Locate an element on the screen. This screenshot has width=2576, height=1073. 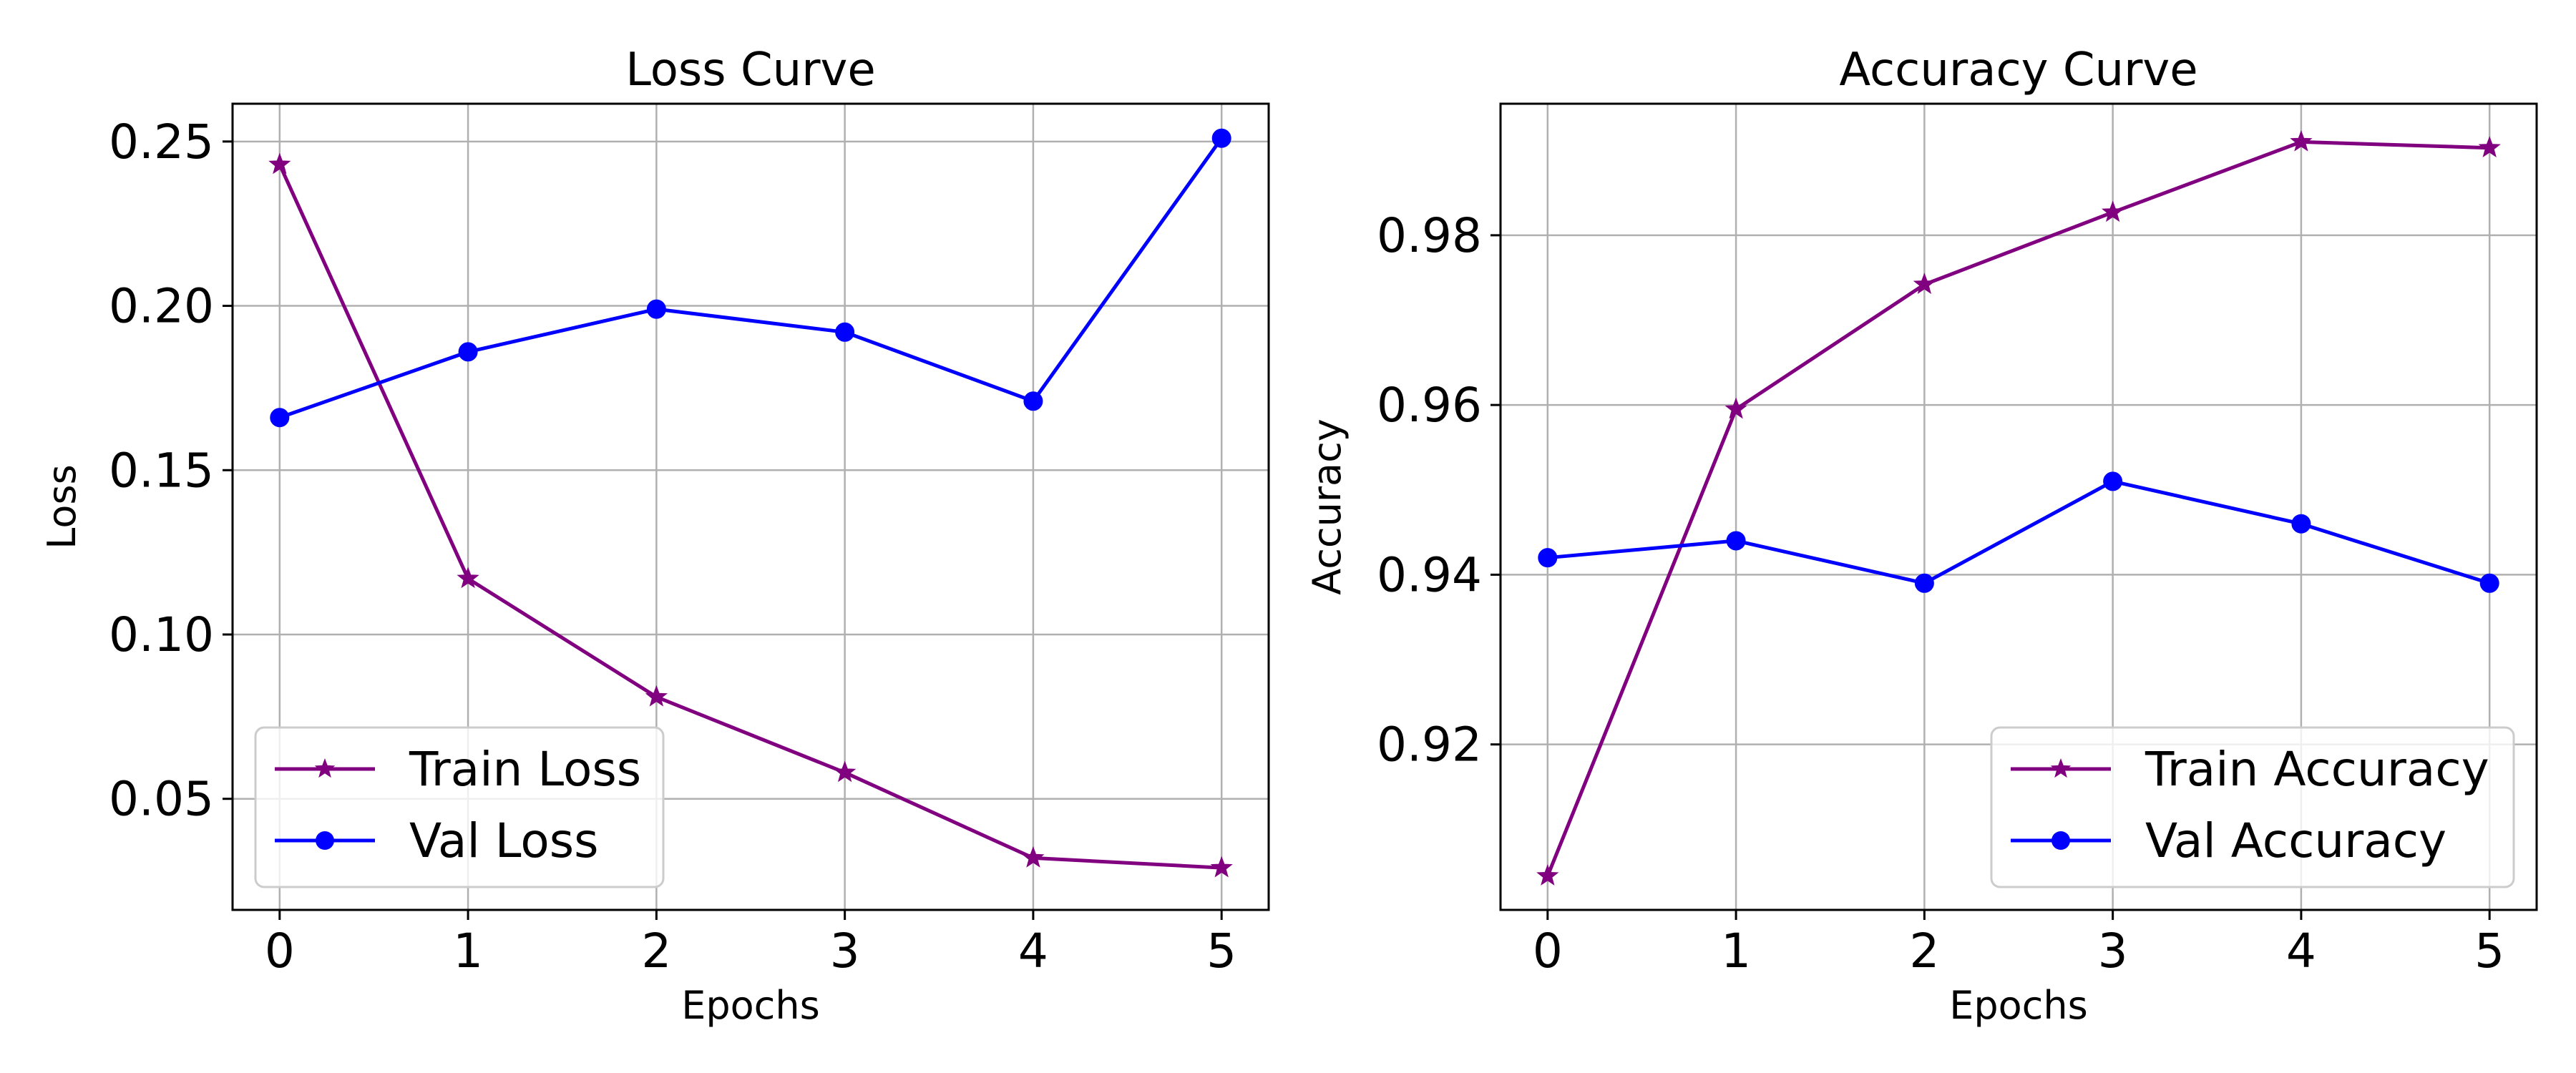
accuracy-x-tick-label: 2 is located at coordinates (1924, 951).